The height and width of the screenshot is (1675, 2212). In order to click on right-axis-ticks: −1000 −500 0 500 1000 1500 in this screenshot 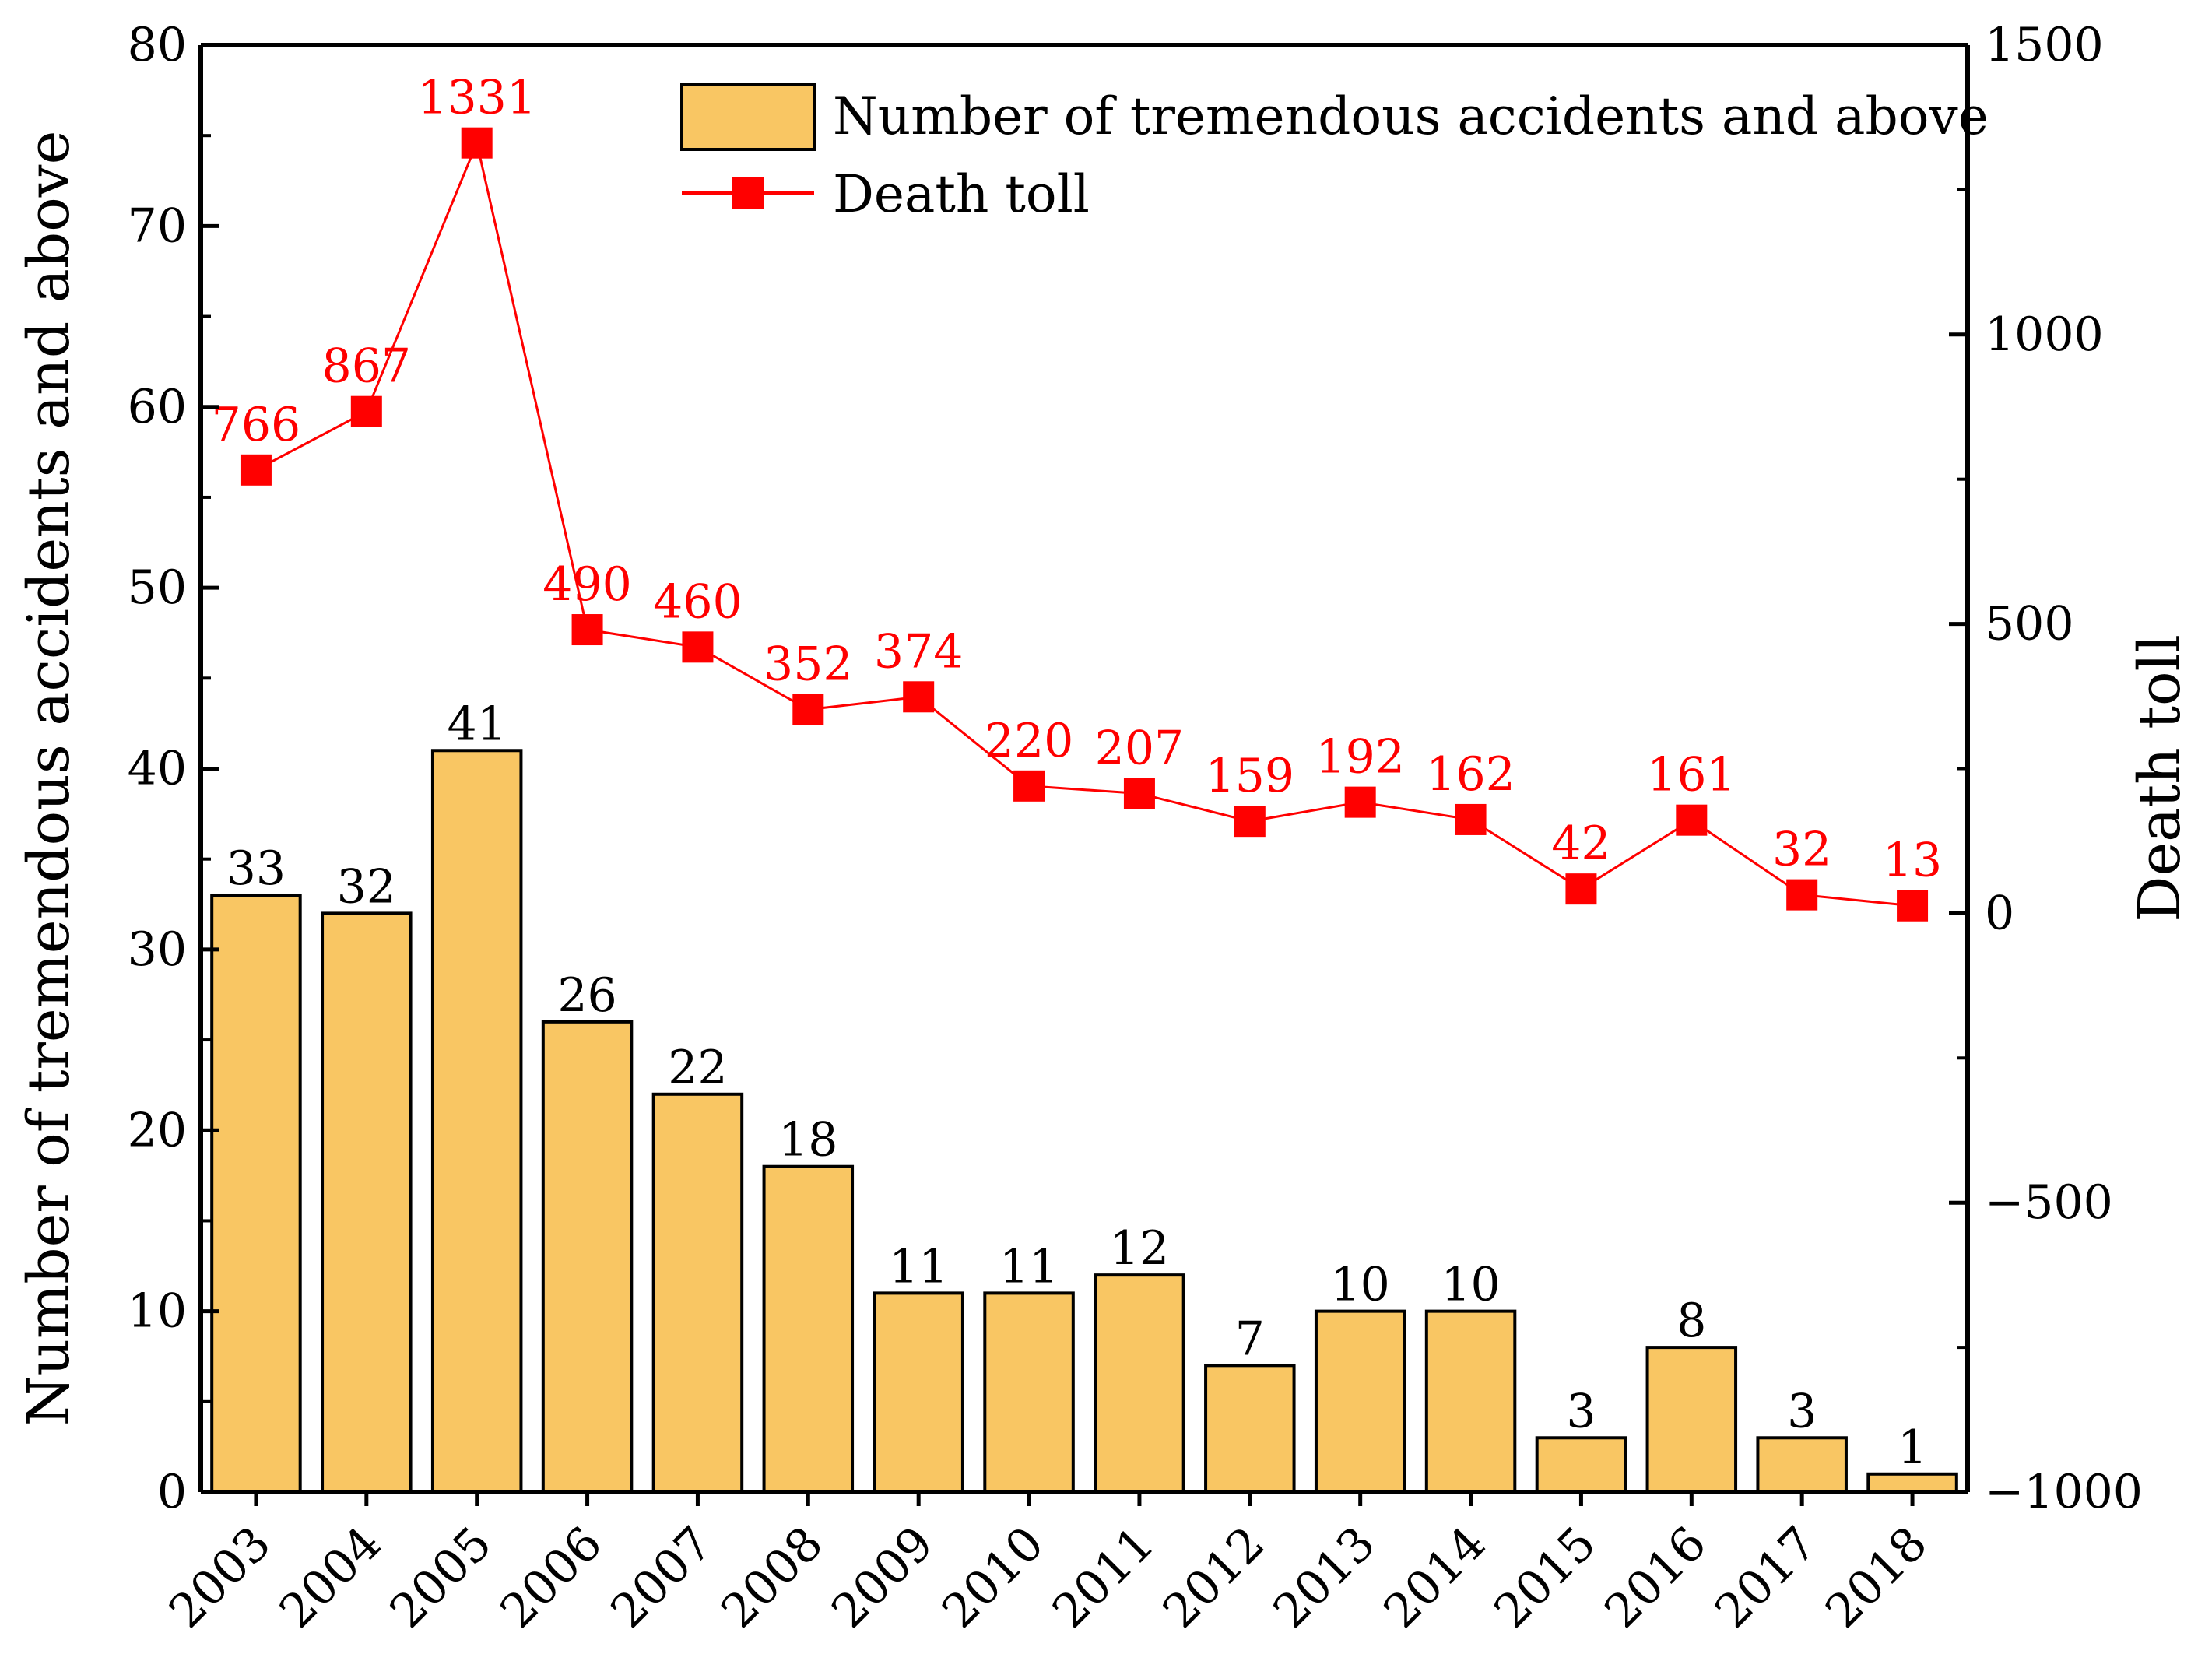, I will do `click(2046, 768)`.